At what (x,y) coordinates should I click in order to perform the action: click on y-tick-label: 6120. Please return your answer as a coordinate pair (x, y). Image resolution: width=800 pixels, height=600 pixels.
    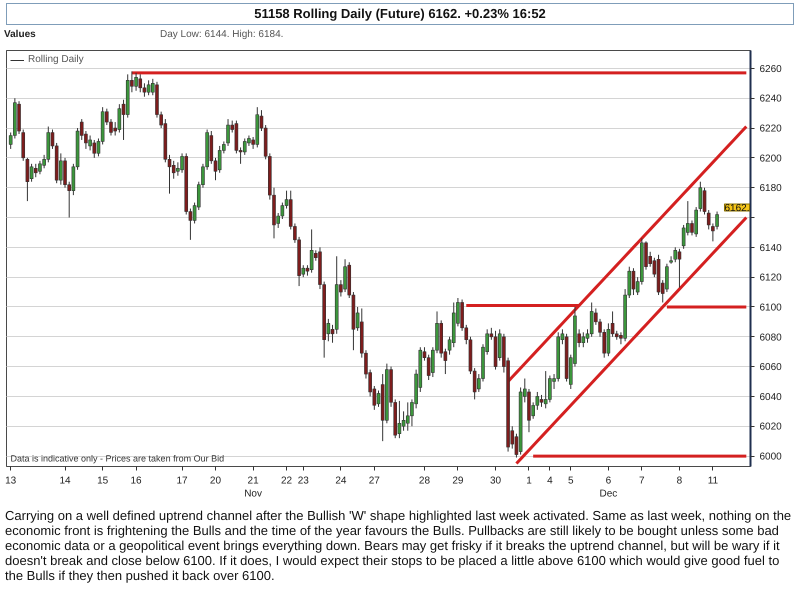
    Looking at the image, I should click on (771, 278).